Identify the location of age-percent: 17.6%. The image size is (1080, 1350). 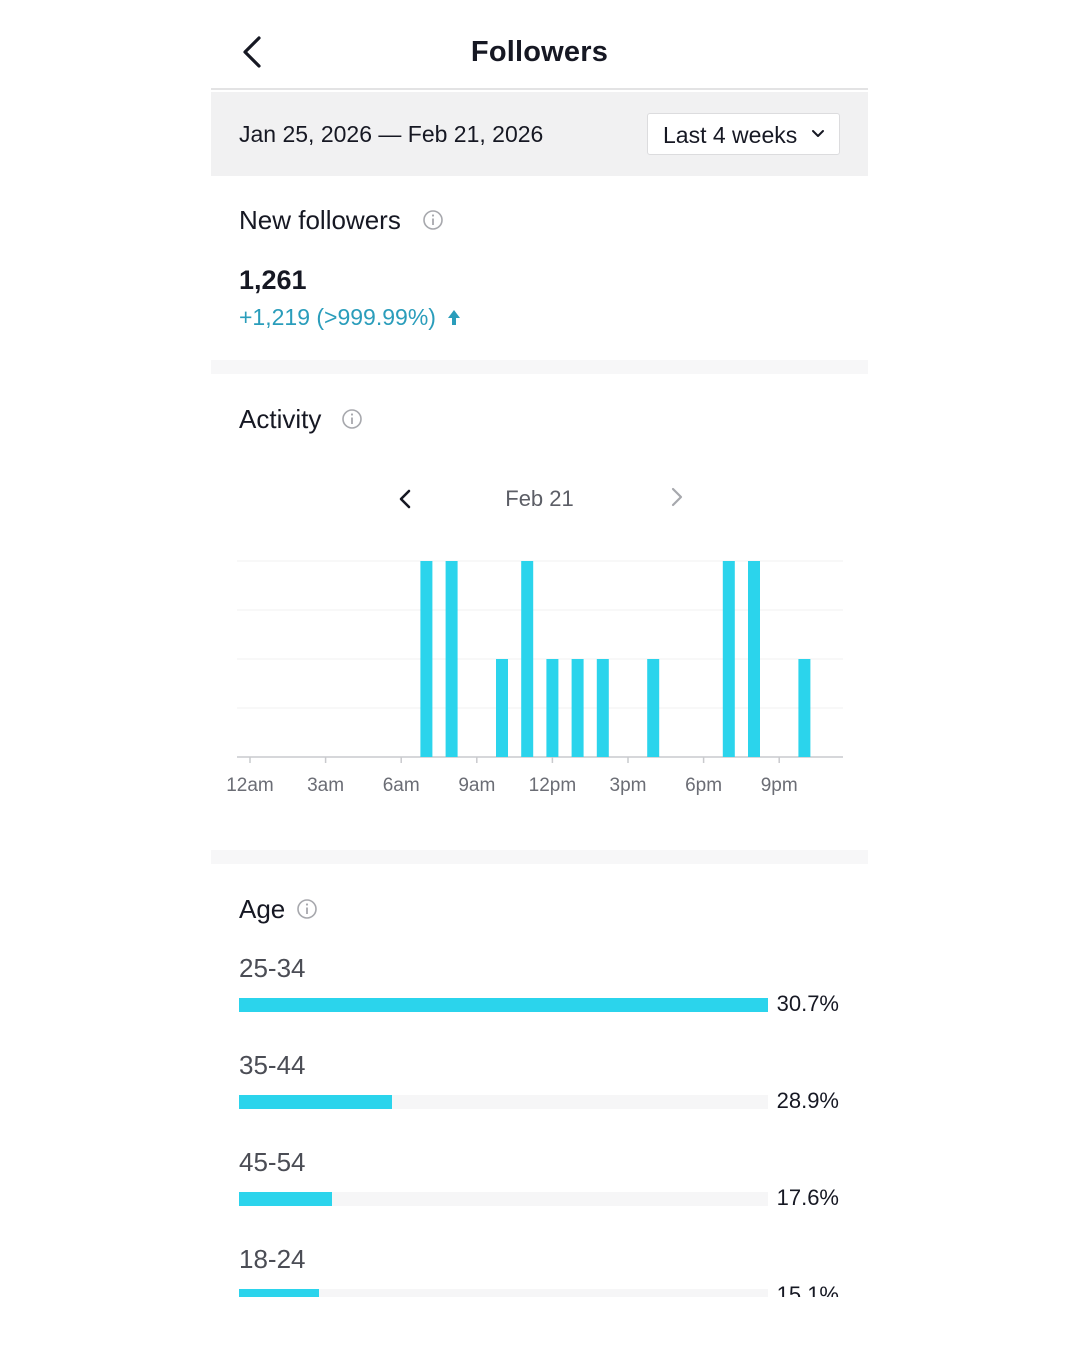
(807, 1197).